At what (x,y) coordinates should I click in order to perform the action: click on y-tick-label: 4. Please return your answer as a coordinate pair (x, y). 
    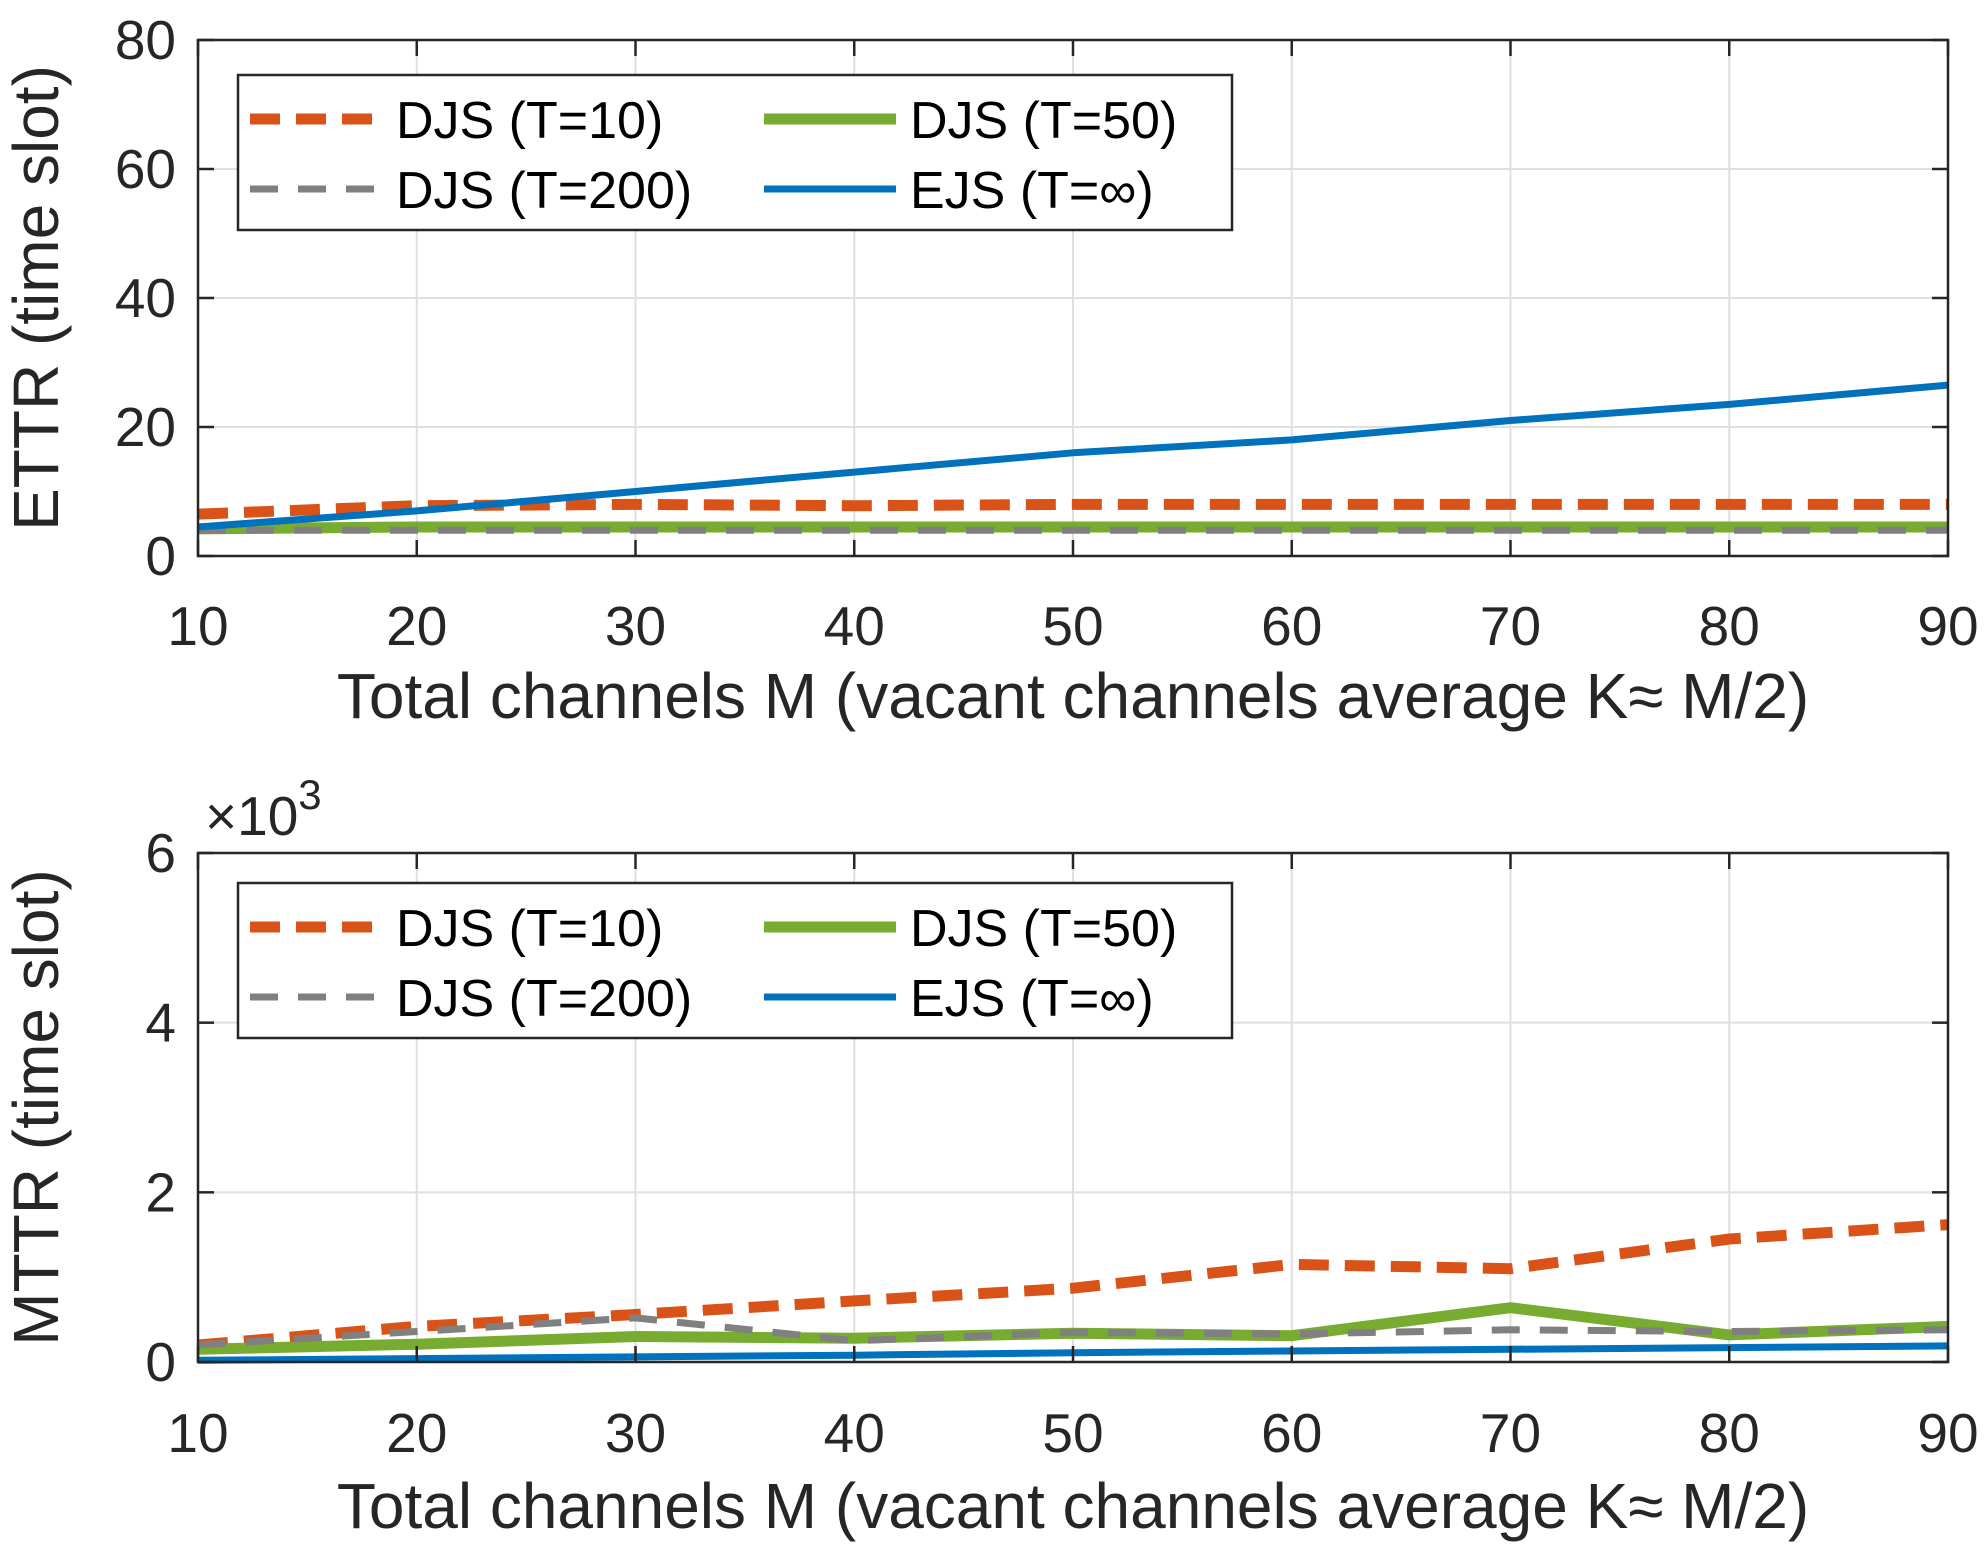
    Looking at the image, I should click on (160, 1023).